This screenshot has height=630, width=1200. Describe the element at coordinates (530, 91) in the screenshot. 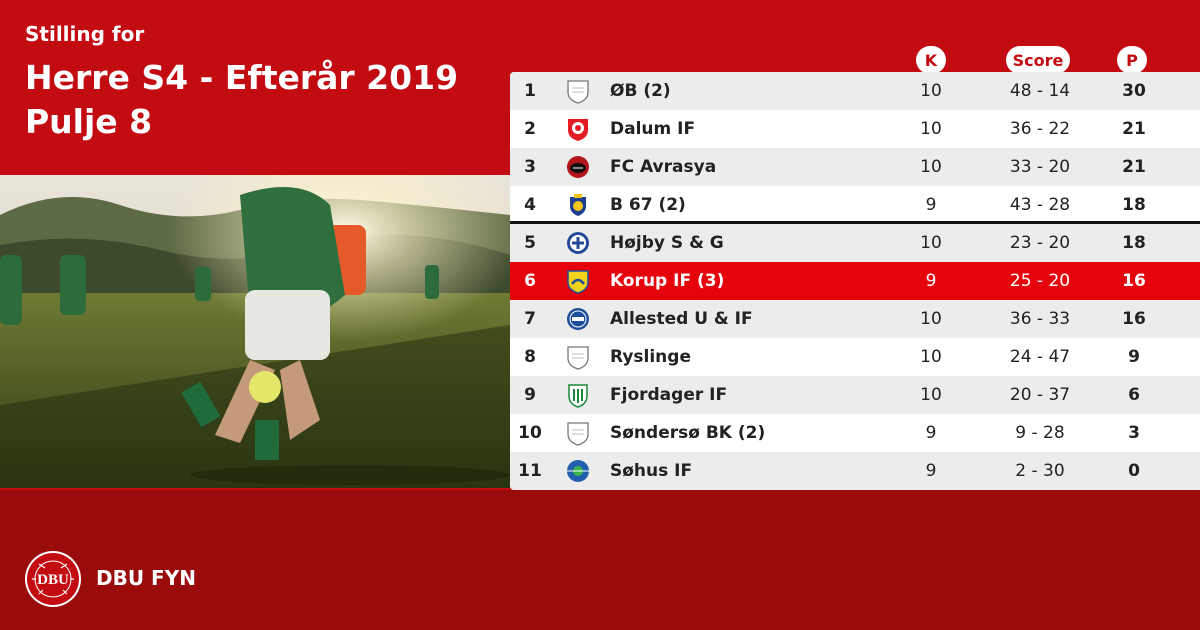

I see `position-cell: 1` at that location.